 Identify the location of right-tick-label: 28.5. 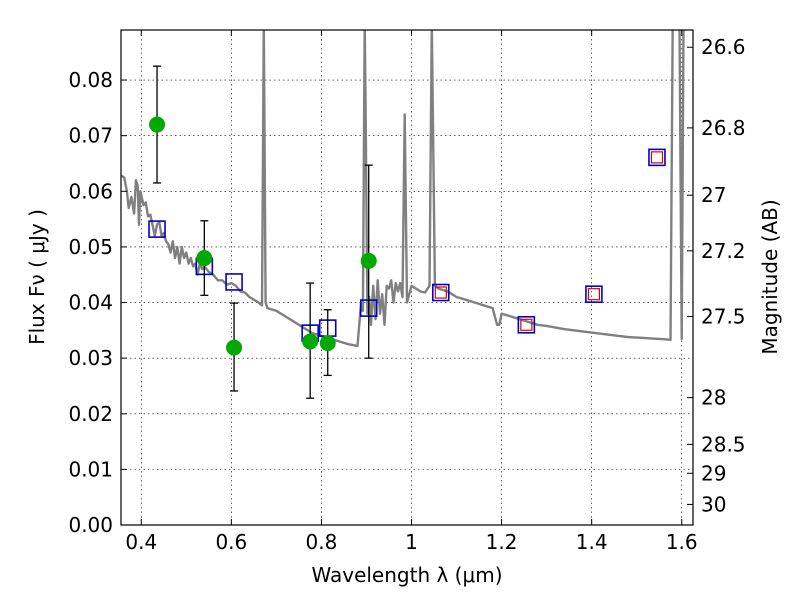
(723, 444).